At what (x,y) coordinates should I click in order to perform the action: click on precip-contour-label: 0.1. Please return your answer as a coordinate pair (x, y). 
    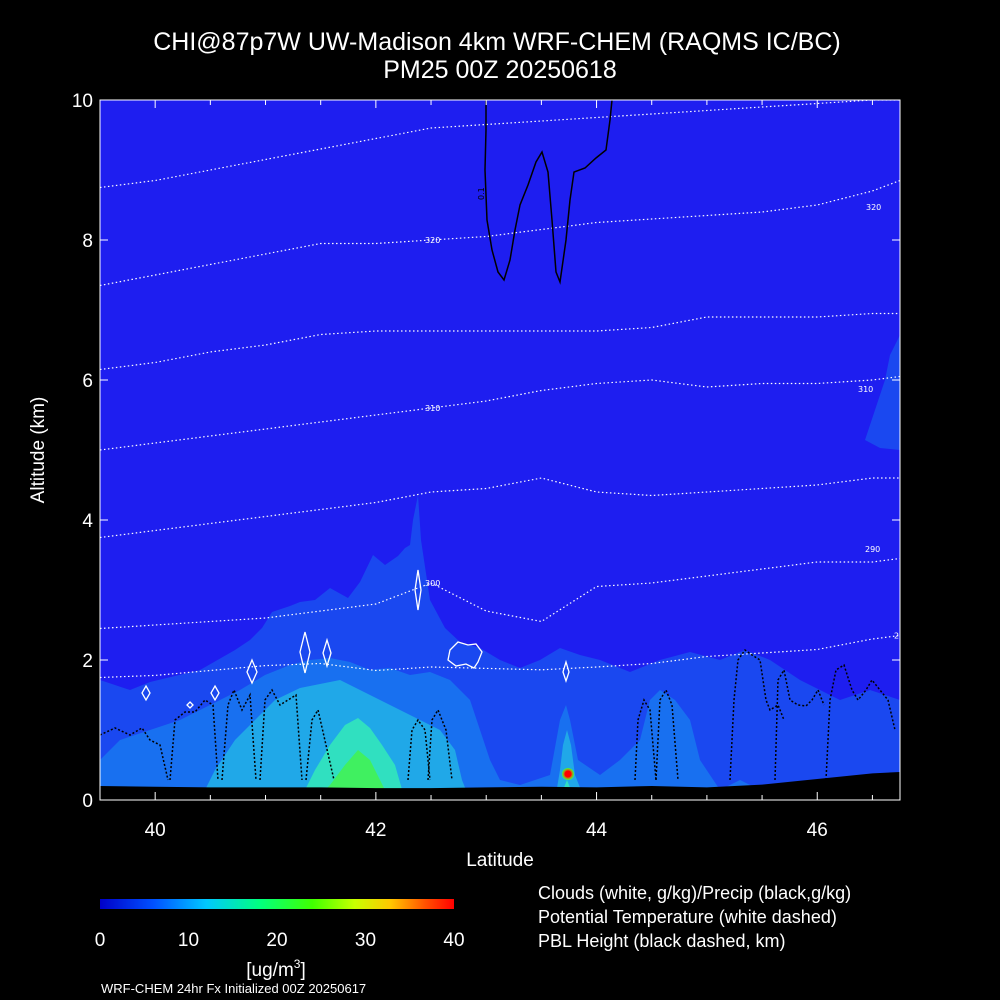
    Looking at the image, I should click on (481, 193).